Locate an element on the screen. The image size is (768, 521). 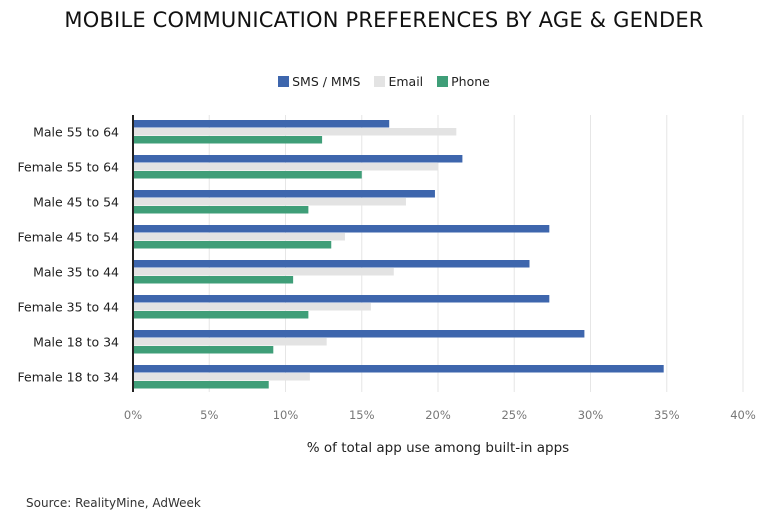
x-tick-label: 5% is located at coordinates (209, 415).